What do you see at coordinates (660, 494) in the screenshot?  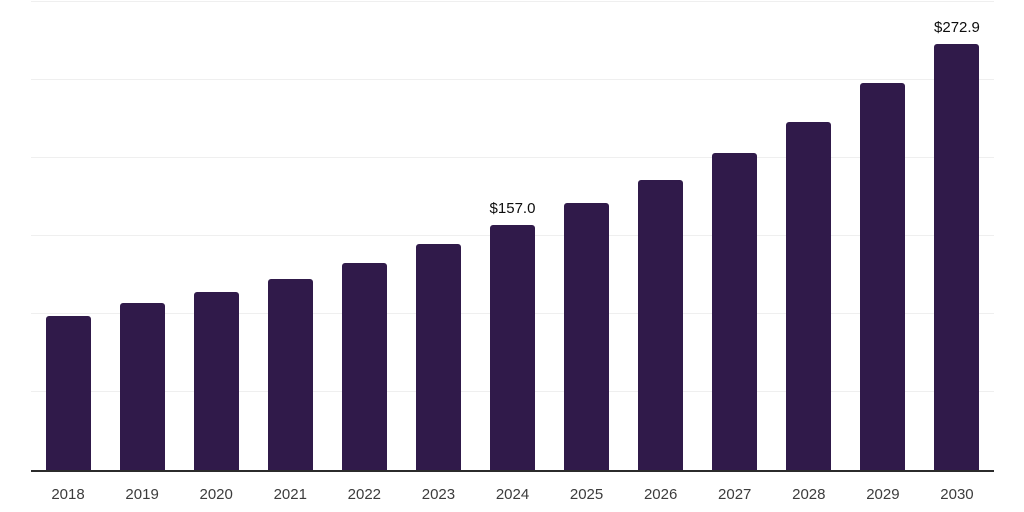 I see `x-tick-label-2026: 2026` at bounding box center [660, 494].